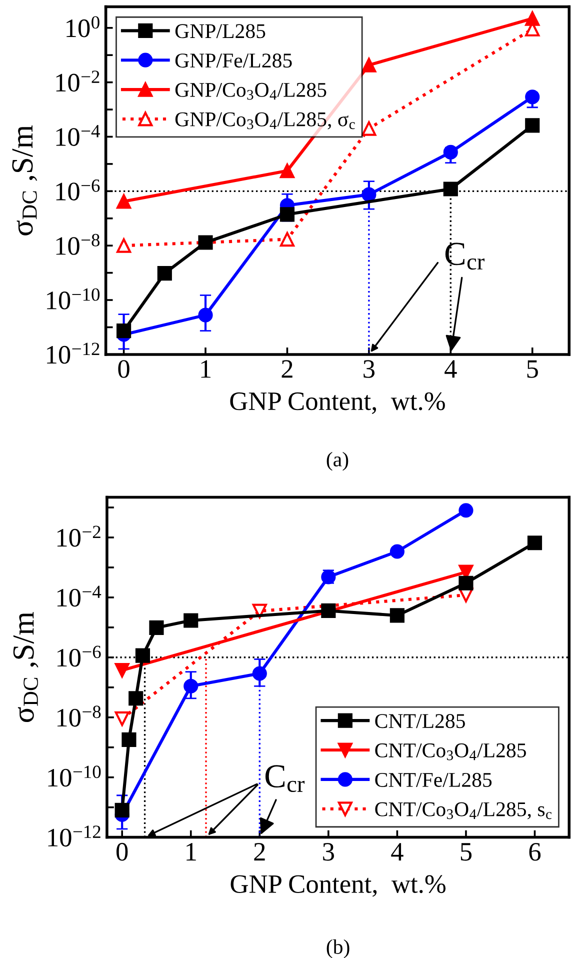 Image resolution: width=572 pixels, height=958 pixels. What do you see at coordinates (233, 61) in the screenshot?
I see `legend-label: GNP/Fe/L285` at bounding box center [233, 61].